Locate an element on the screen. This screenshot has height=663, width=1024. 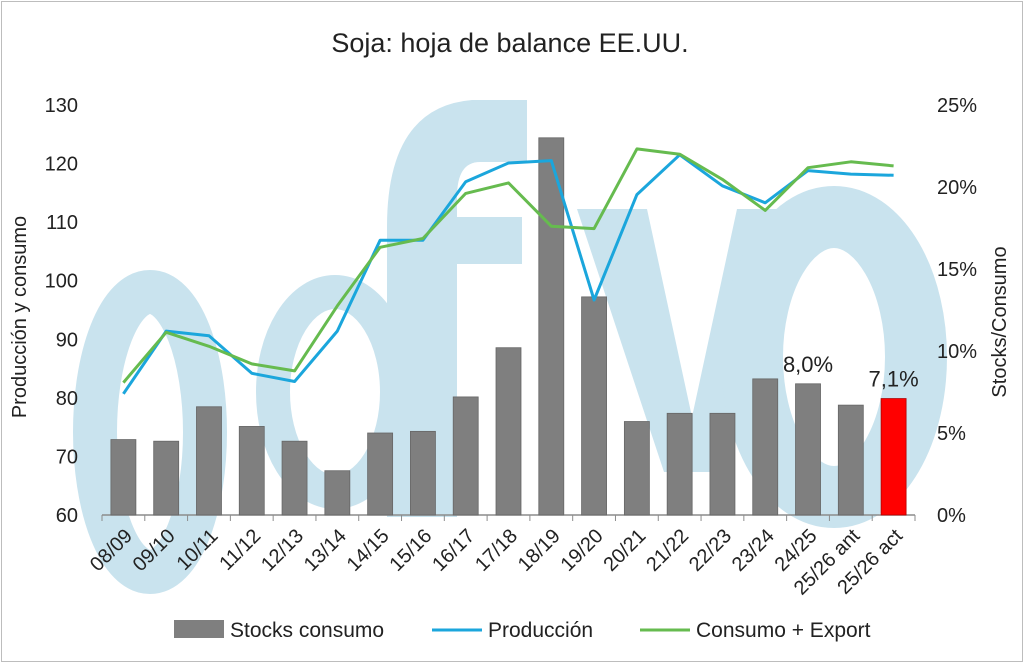
legend-label-line: Producción is located at coordinates (540, 630).